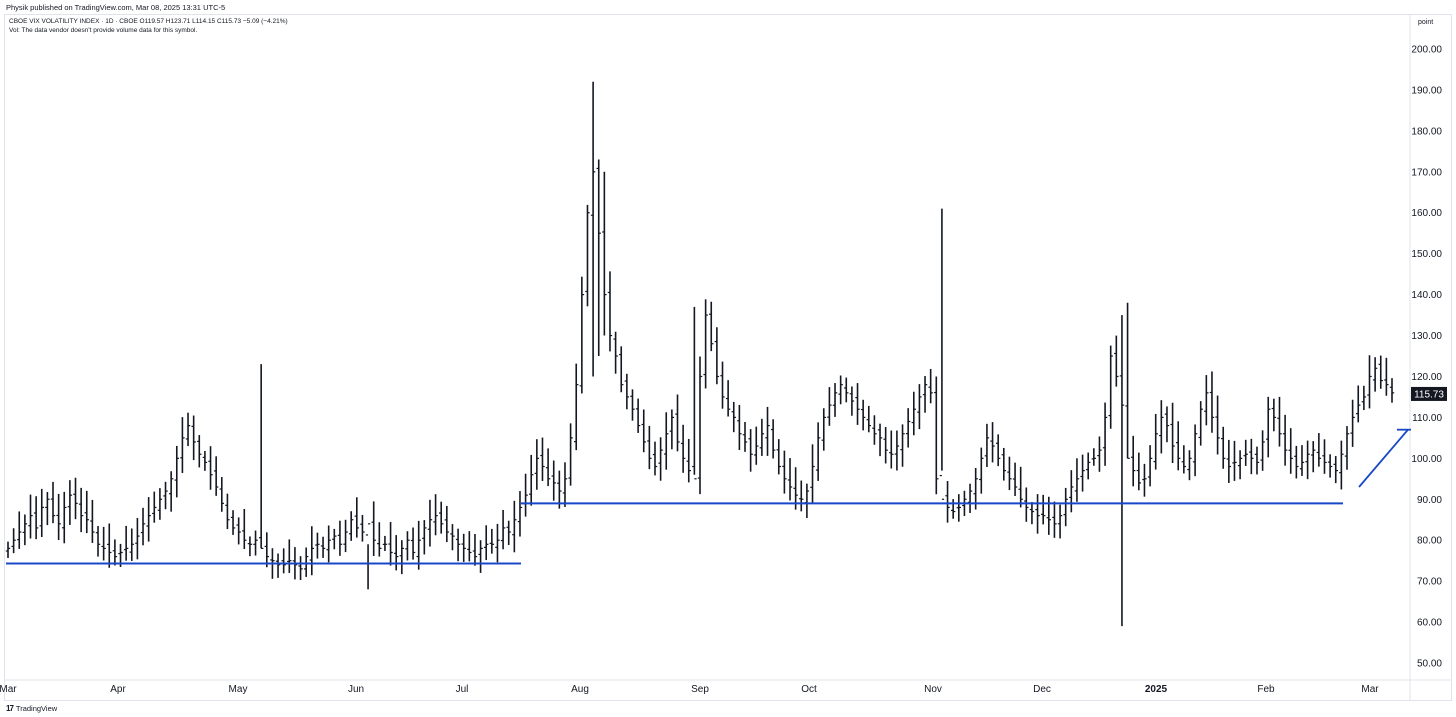 Image resolution: width=1456 pixels, height=717 pixels. I want to click on y-tick-label: 160.00, so click(1426, 213).